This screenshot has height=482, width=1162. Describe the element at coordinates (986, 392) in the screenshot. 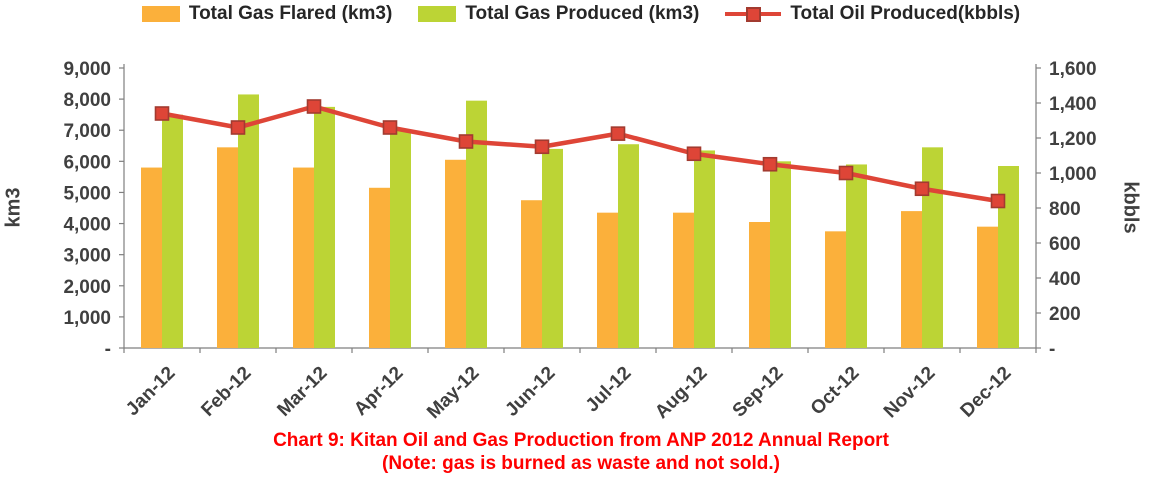

I see `svg-text: Dec-12` at that location.